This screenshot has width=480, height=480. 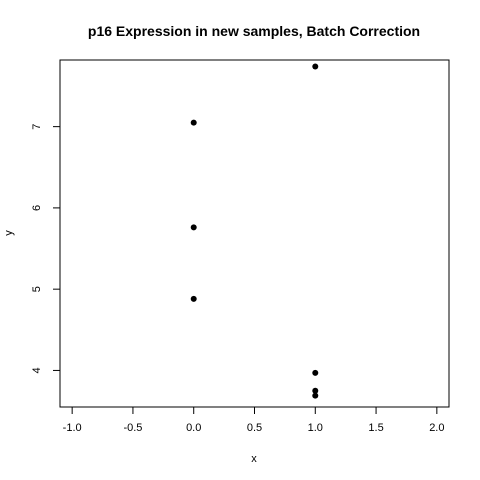 What do you see at coordinates (254, 459) in the screenshot?
I see `x-axis-label: x` at bounding box center [254, 459].